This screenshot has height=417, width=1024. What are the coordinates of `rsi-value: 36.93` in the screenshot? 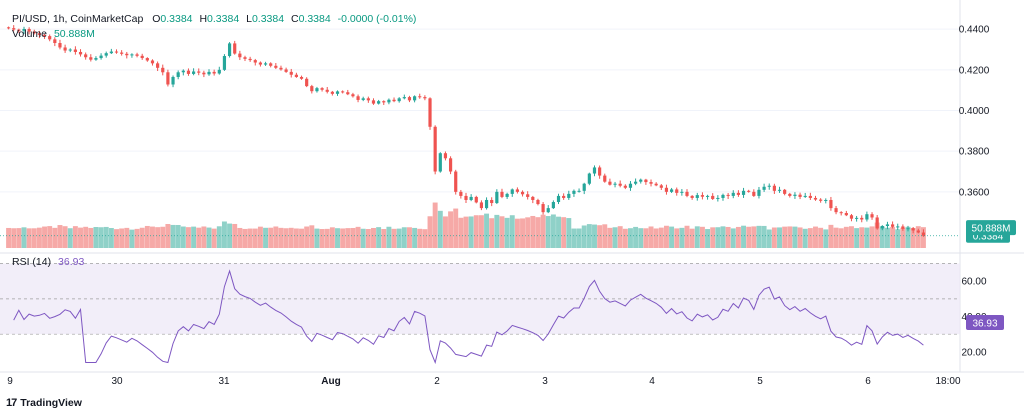 It's located at (71, 262).